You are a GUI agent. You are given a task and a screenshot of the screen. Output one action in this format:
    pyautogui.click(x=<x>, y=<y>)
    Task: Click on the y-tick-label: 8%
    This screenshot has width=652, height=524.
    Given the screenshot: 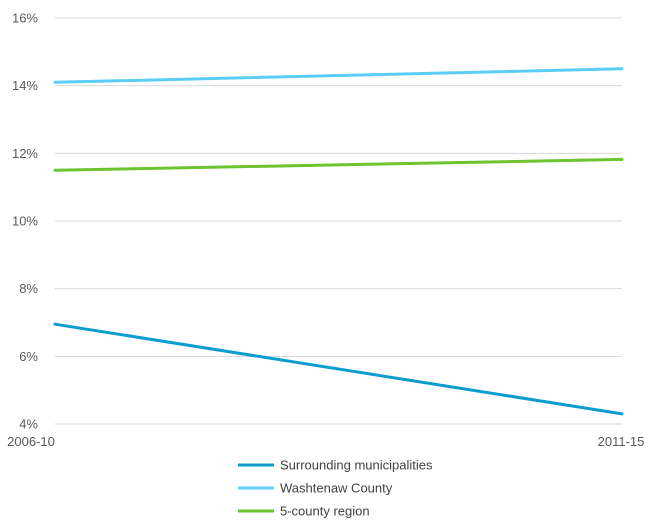 What is the action you would take?
    pyautogui.click(x=28, y=288)
    